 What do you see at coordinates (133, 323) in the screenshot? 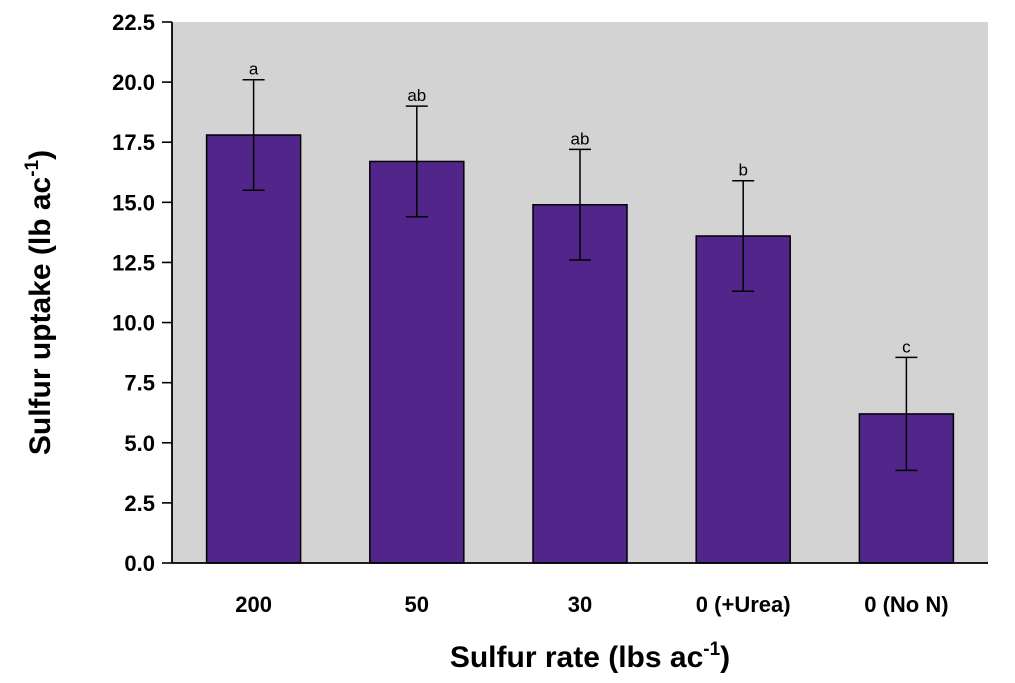
I see `y-tick-label-5: 10.0` at bounding box center [133, 323].